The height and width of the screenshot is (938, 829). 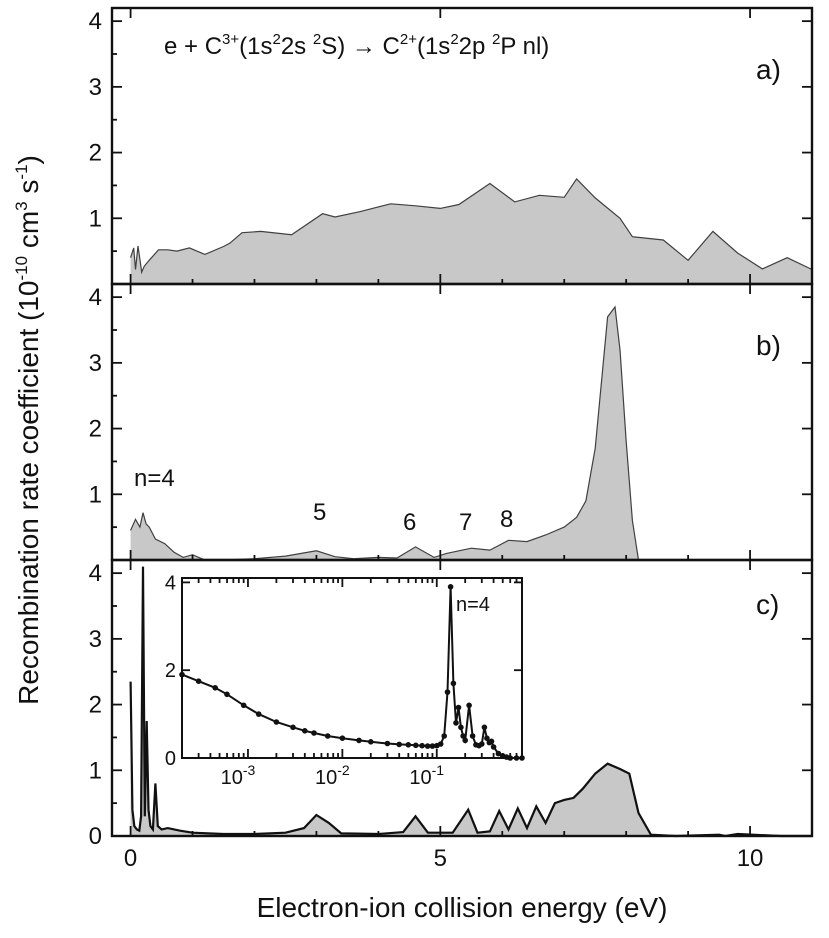 What do you see at coordinates (750, 858) in the screenshot?
I see `x-tick-label: 10` at bounding box center [750, 858].